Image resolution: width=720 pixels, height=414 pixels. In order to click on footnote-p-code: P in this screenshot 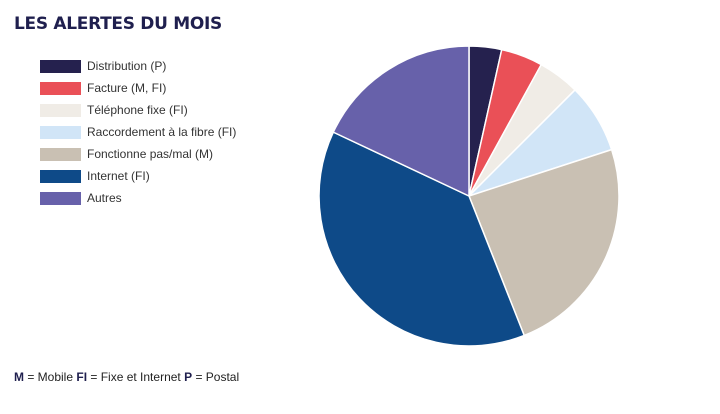, I will do `click(188, 377)`.